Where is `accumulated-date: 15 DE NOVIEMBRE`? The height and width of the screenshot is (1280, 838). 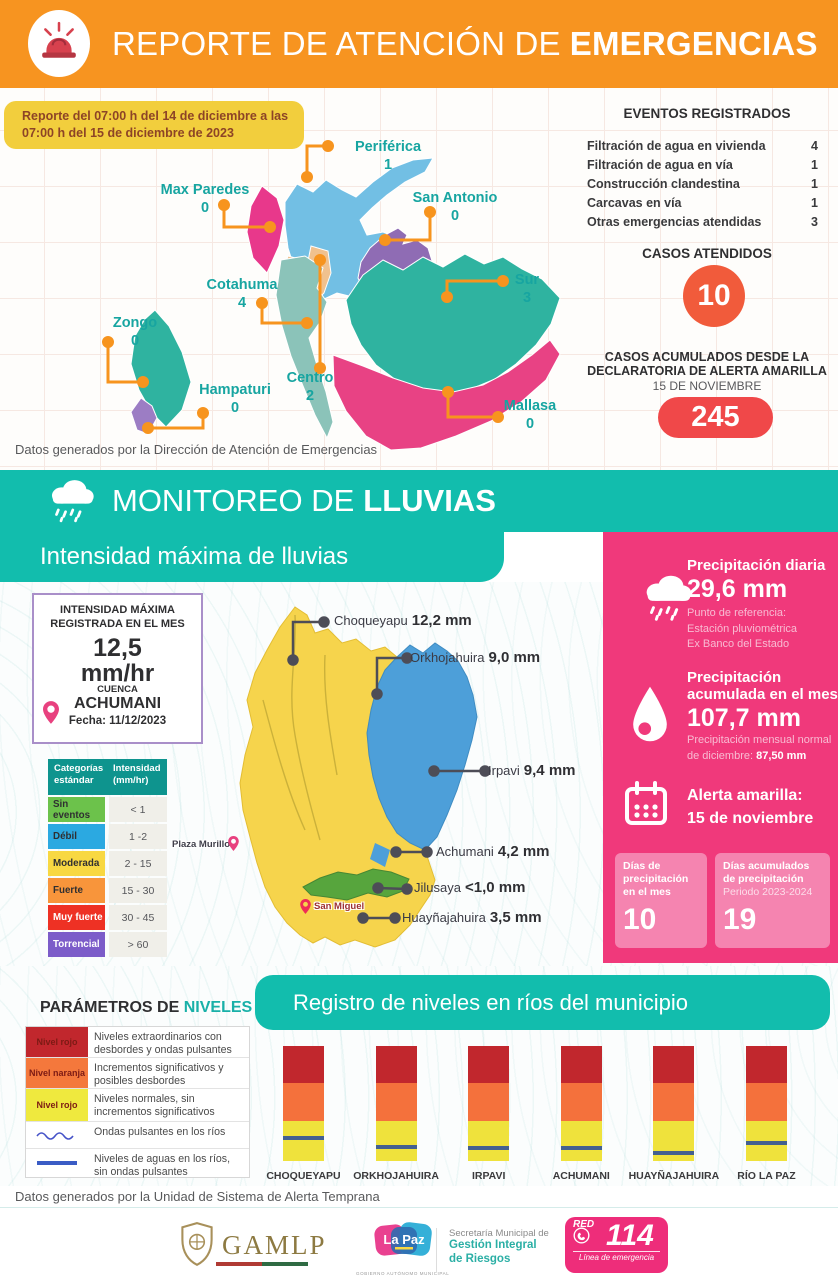 accumulated-date: 15 DE NOVIEMBRE is located at coordinates (707, 386).